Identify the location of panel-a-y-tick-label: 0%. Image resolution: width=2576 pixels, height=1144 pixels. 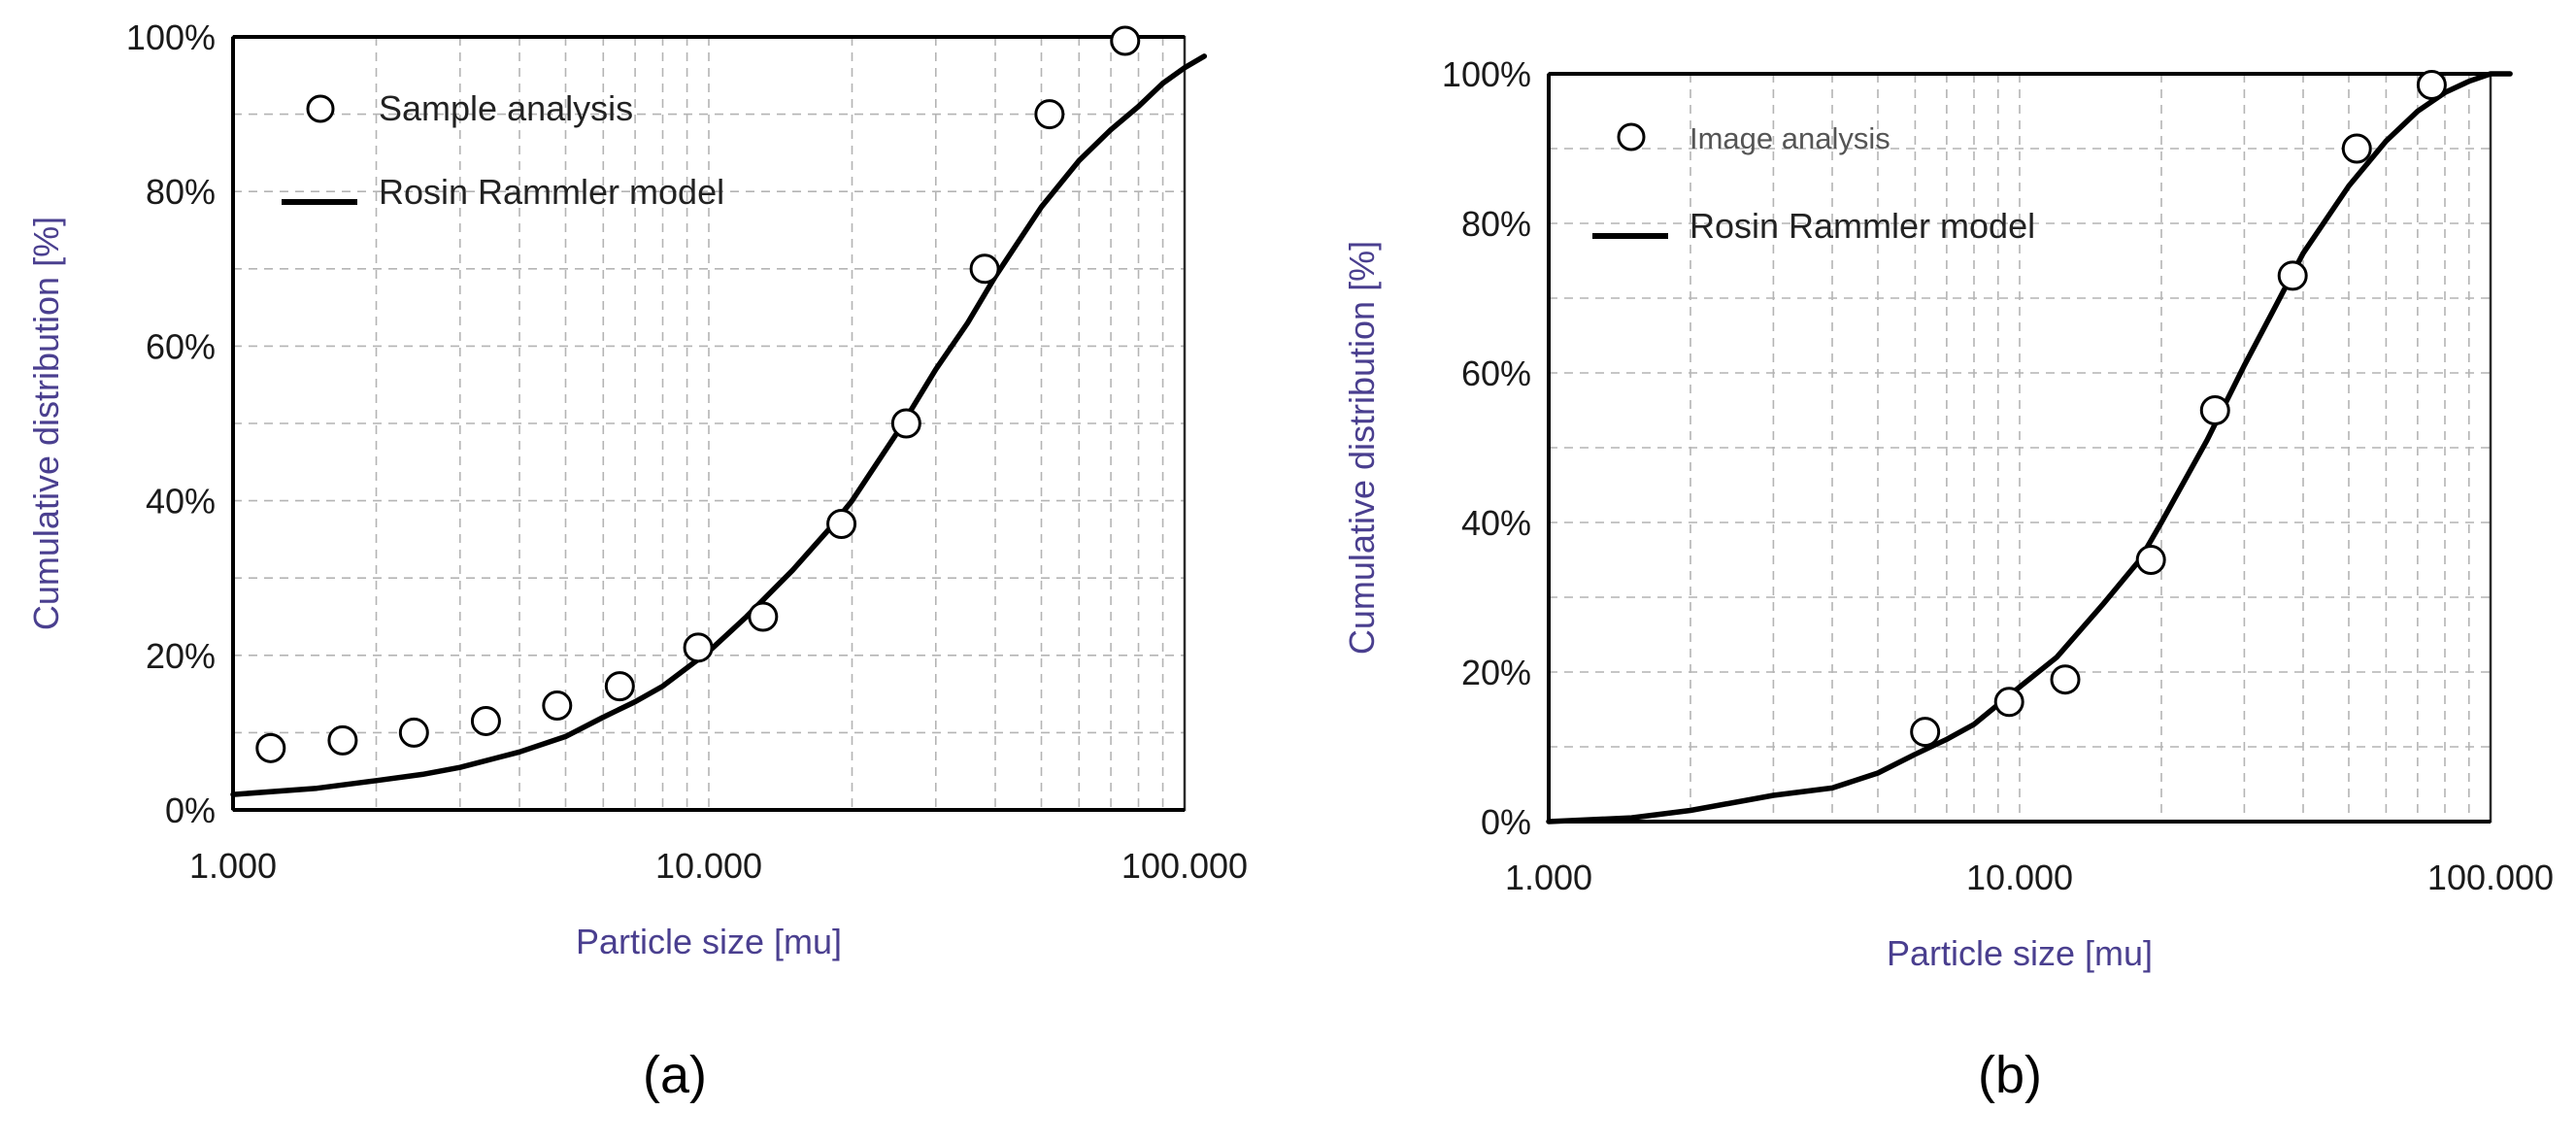
(190, 810).